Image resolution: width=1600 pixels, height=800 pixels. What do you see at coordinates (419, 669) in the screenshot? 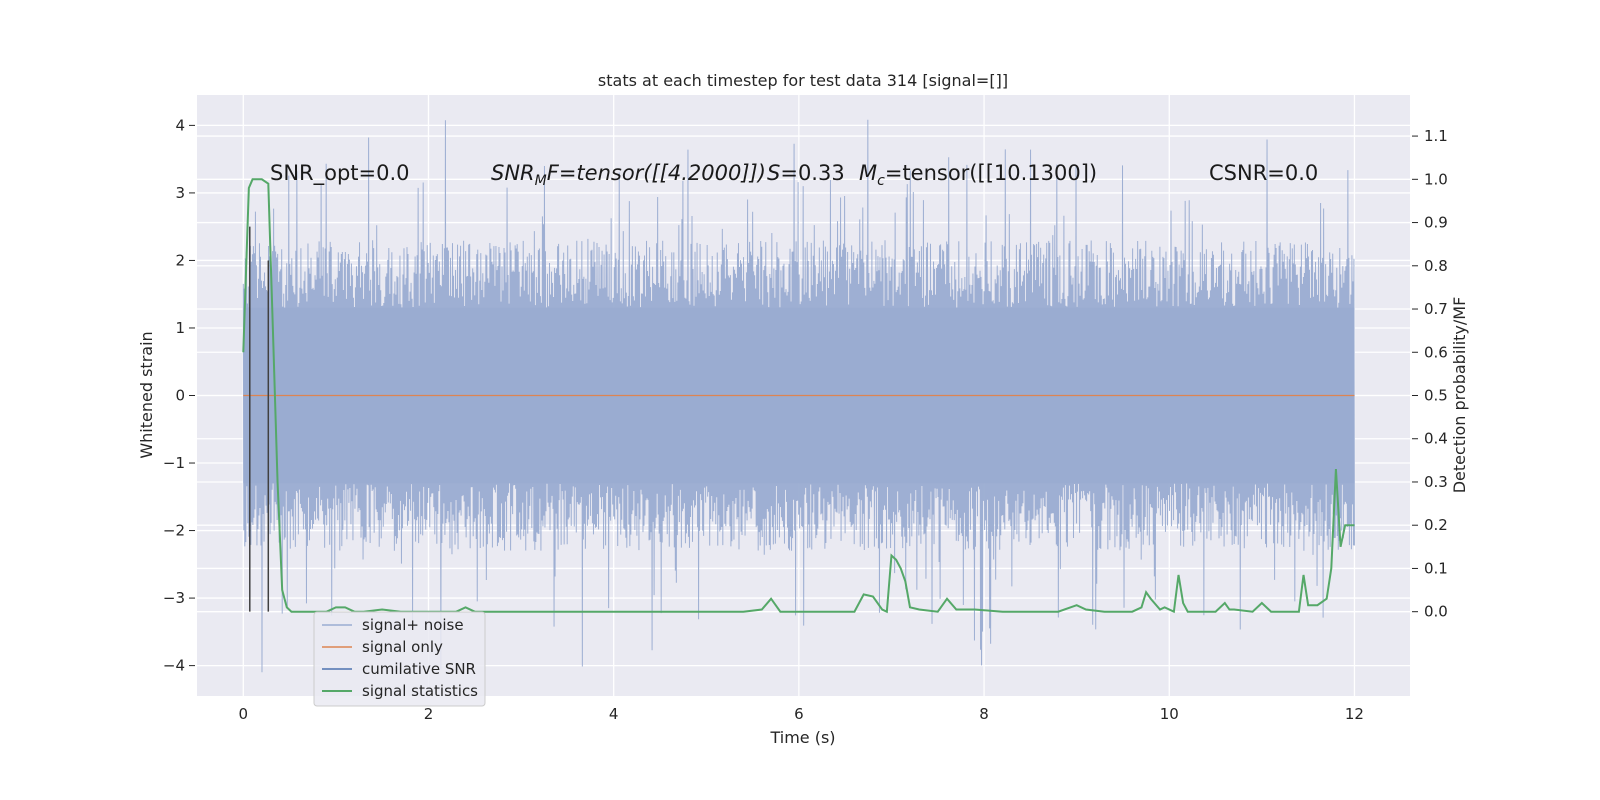
I see `legend-label: cumilative SNR` at bounding box center [419, 669].